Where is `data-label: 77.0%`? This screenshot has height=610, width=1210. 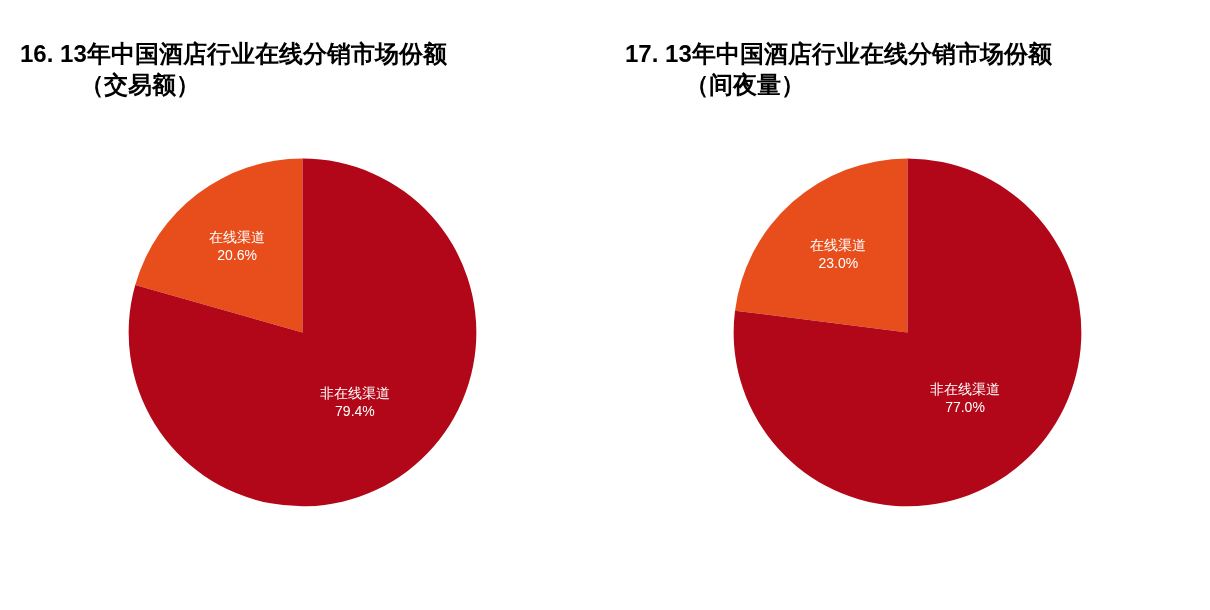
data-label: 77.0% is located at coordinates (965, 406).